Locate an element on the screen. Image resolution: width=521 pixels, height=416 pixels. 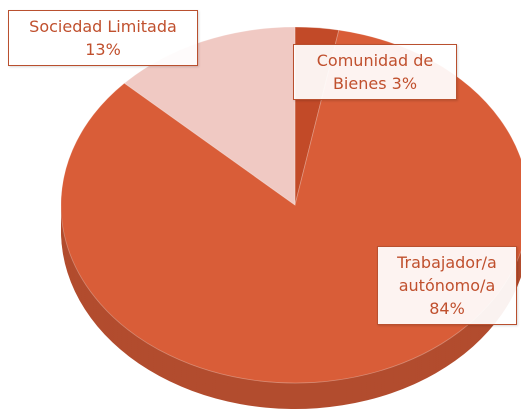
category-label: Comunidad de Bienes is located at coordinates (375, 72).